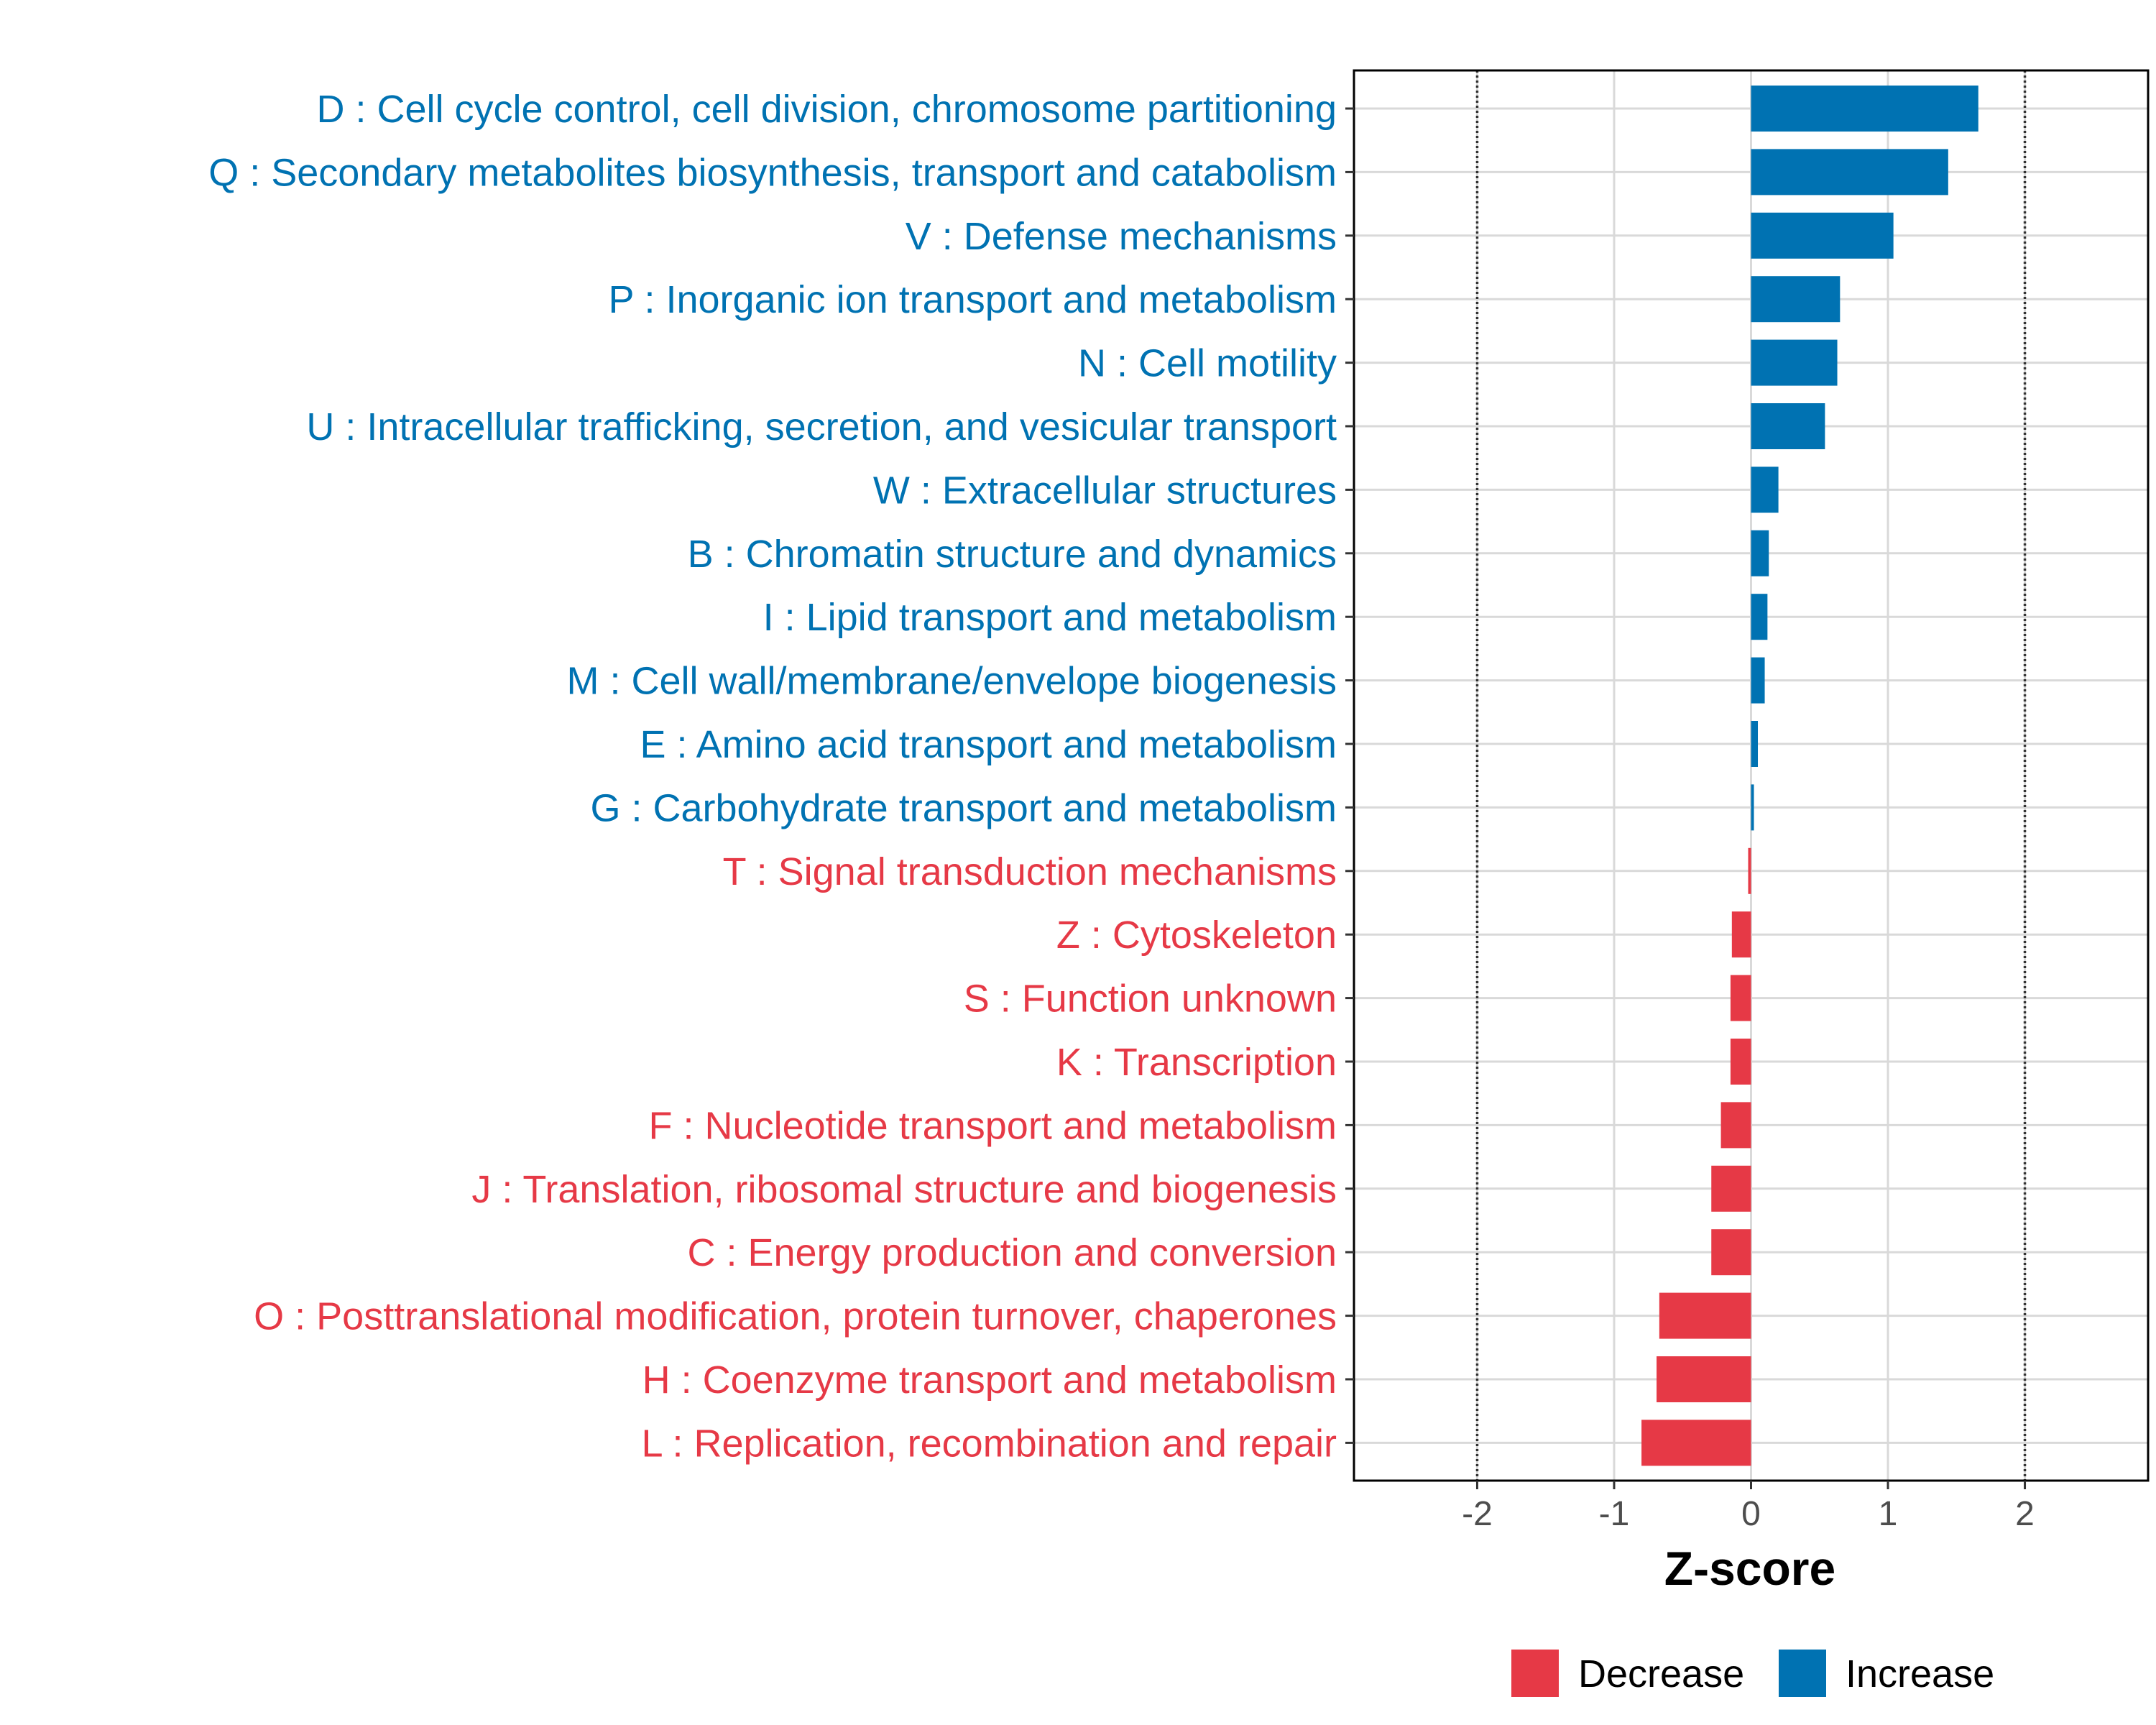  Describe the element at coordinates (1105, 490) in the screenshot. I see `category-label-6: W : Extracellular structures` at that location.